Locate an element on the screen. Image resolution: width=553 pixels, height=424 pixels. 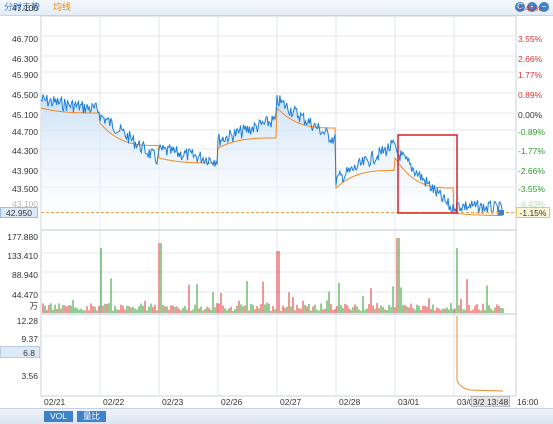
ratio-tick: 3.56 is located at coordinates (29, 376).